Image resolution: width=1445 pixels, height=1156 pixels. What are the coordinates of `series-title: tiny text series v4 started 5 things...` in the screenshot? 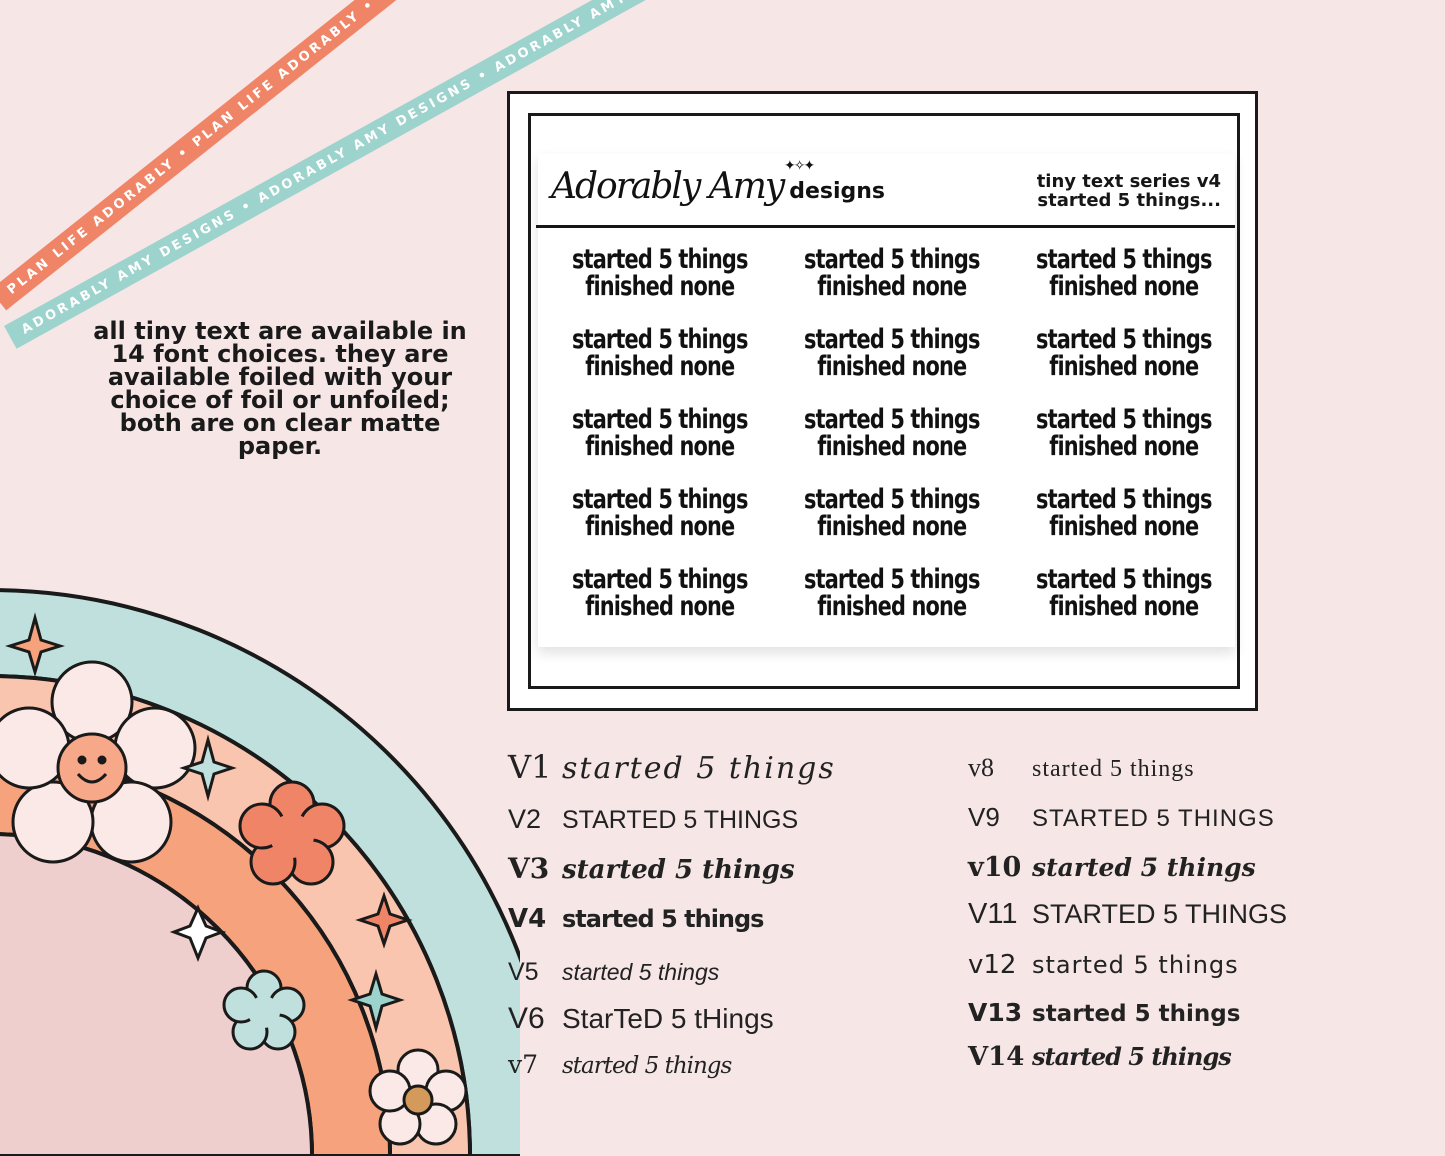 It's located at (1129, 191).